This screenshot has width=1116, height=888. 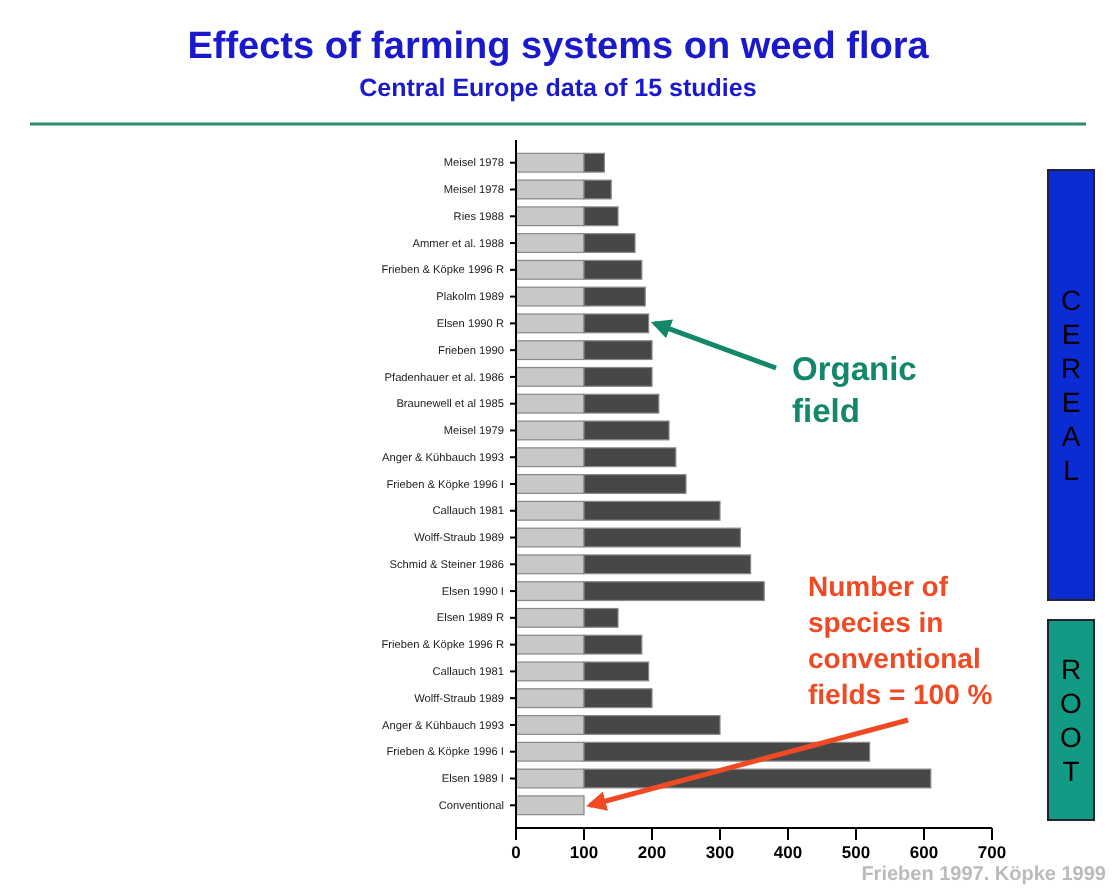 What do you see at coordinates (856, 852) in the screenshot?
I see `x-tick-label: 500` at bounding box center [856, 852].